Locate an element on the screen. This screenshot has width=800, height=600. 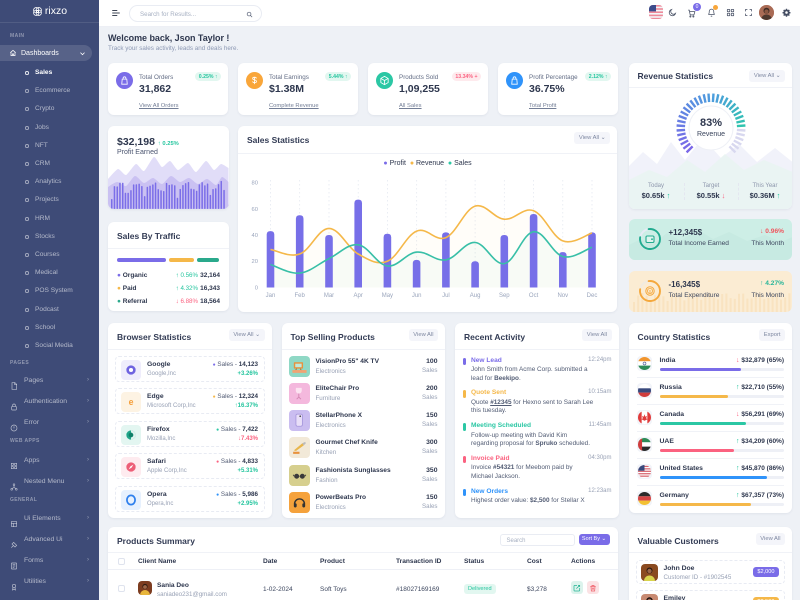
svg-text: 80 is located at coordinates (255, 184).